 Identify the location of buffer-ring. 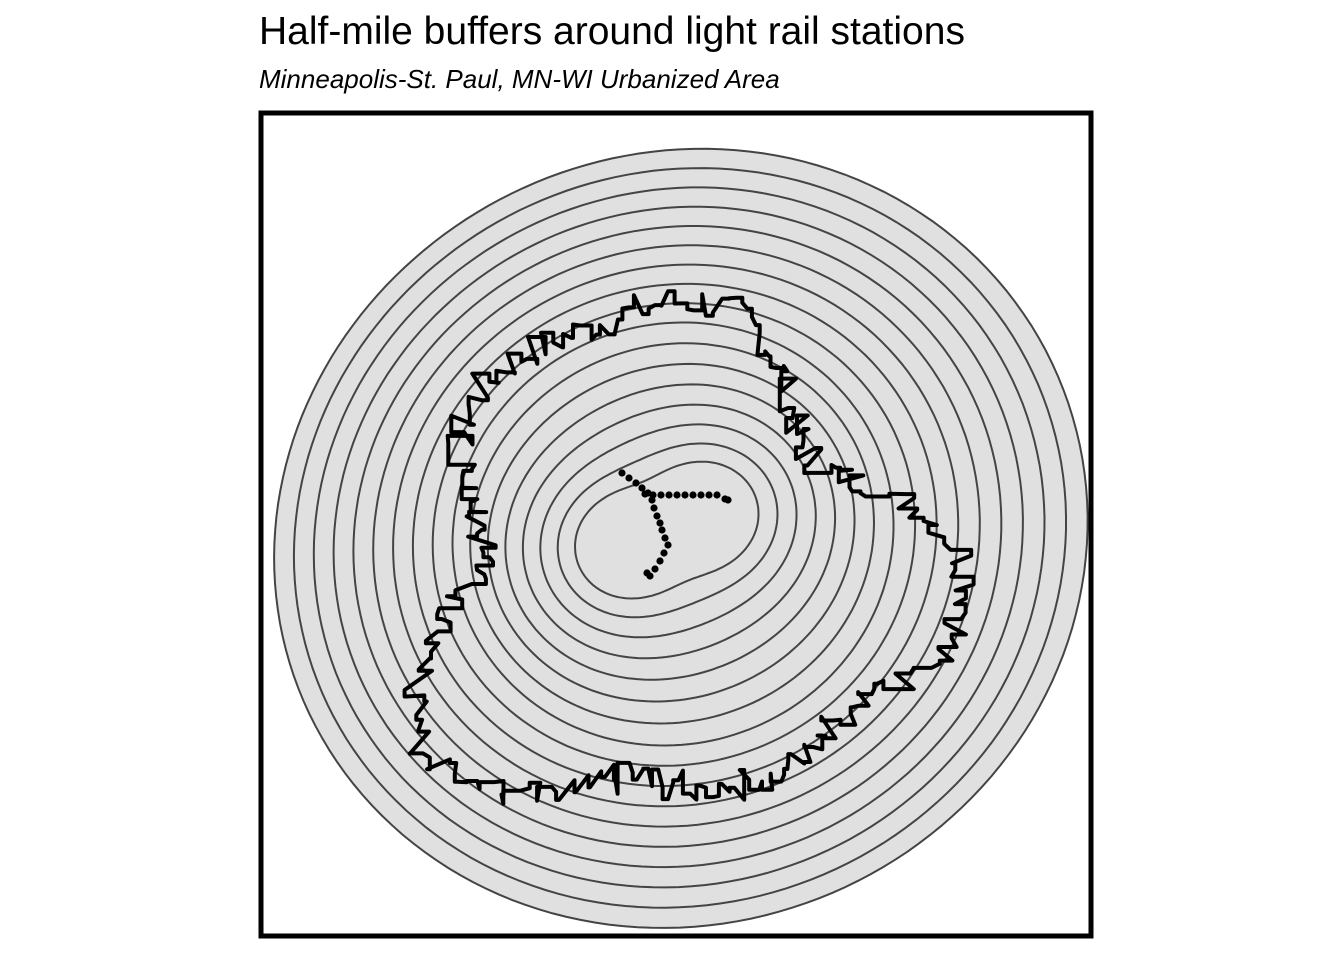
(666, 530).